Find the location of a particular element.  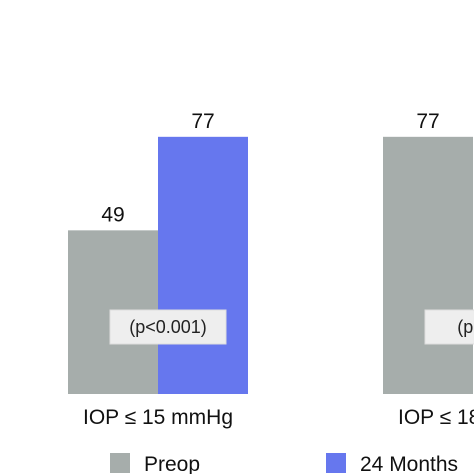

p-value-annotation-0: (p<0.001) is located at coordinates (168, 327).